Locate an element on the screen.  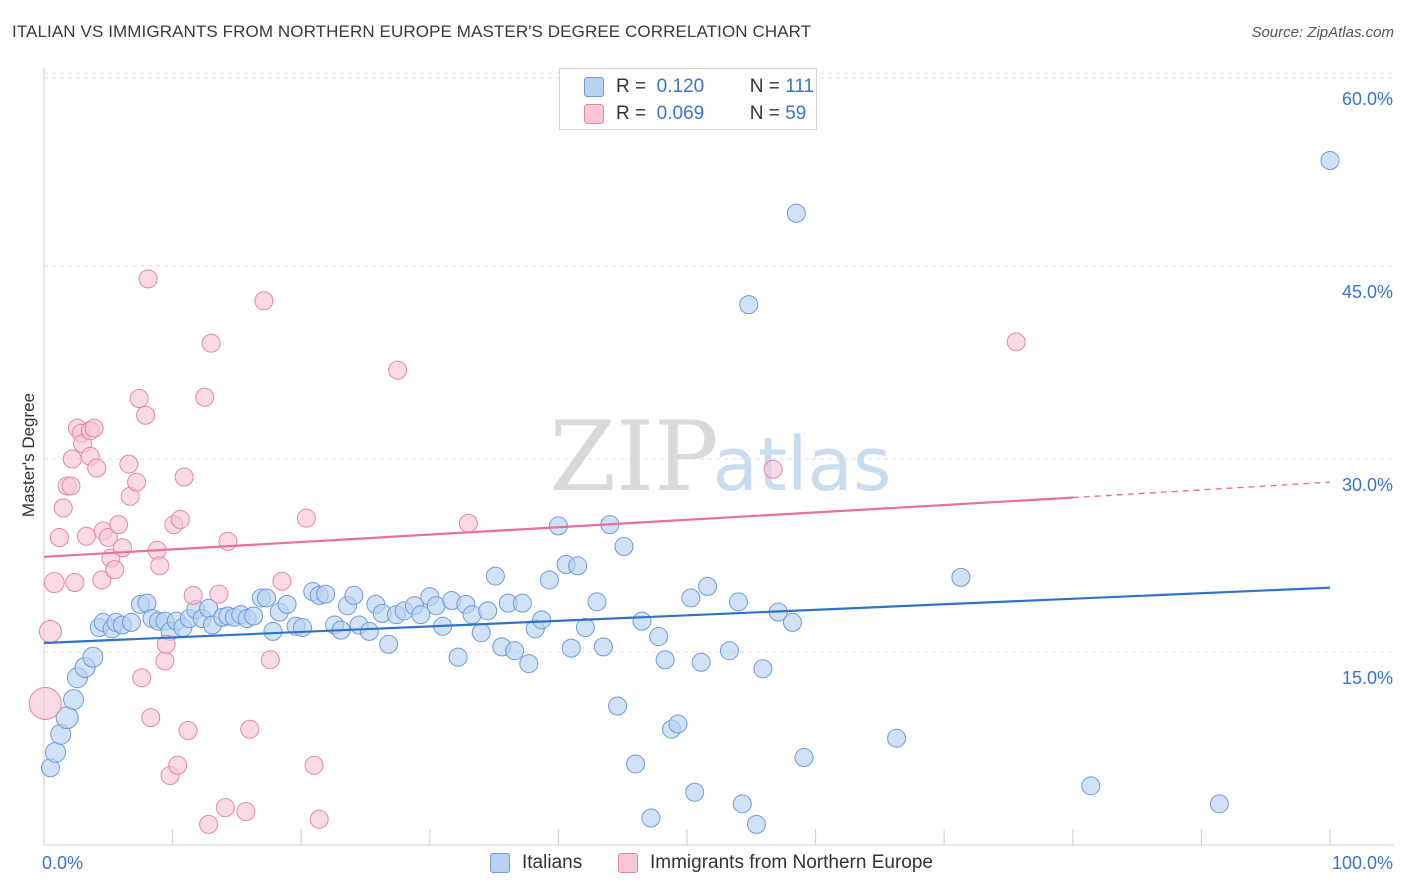
legend-row-immigrants: R = 0.069 N = 59 is located at coordinates (695, 114).